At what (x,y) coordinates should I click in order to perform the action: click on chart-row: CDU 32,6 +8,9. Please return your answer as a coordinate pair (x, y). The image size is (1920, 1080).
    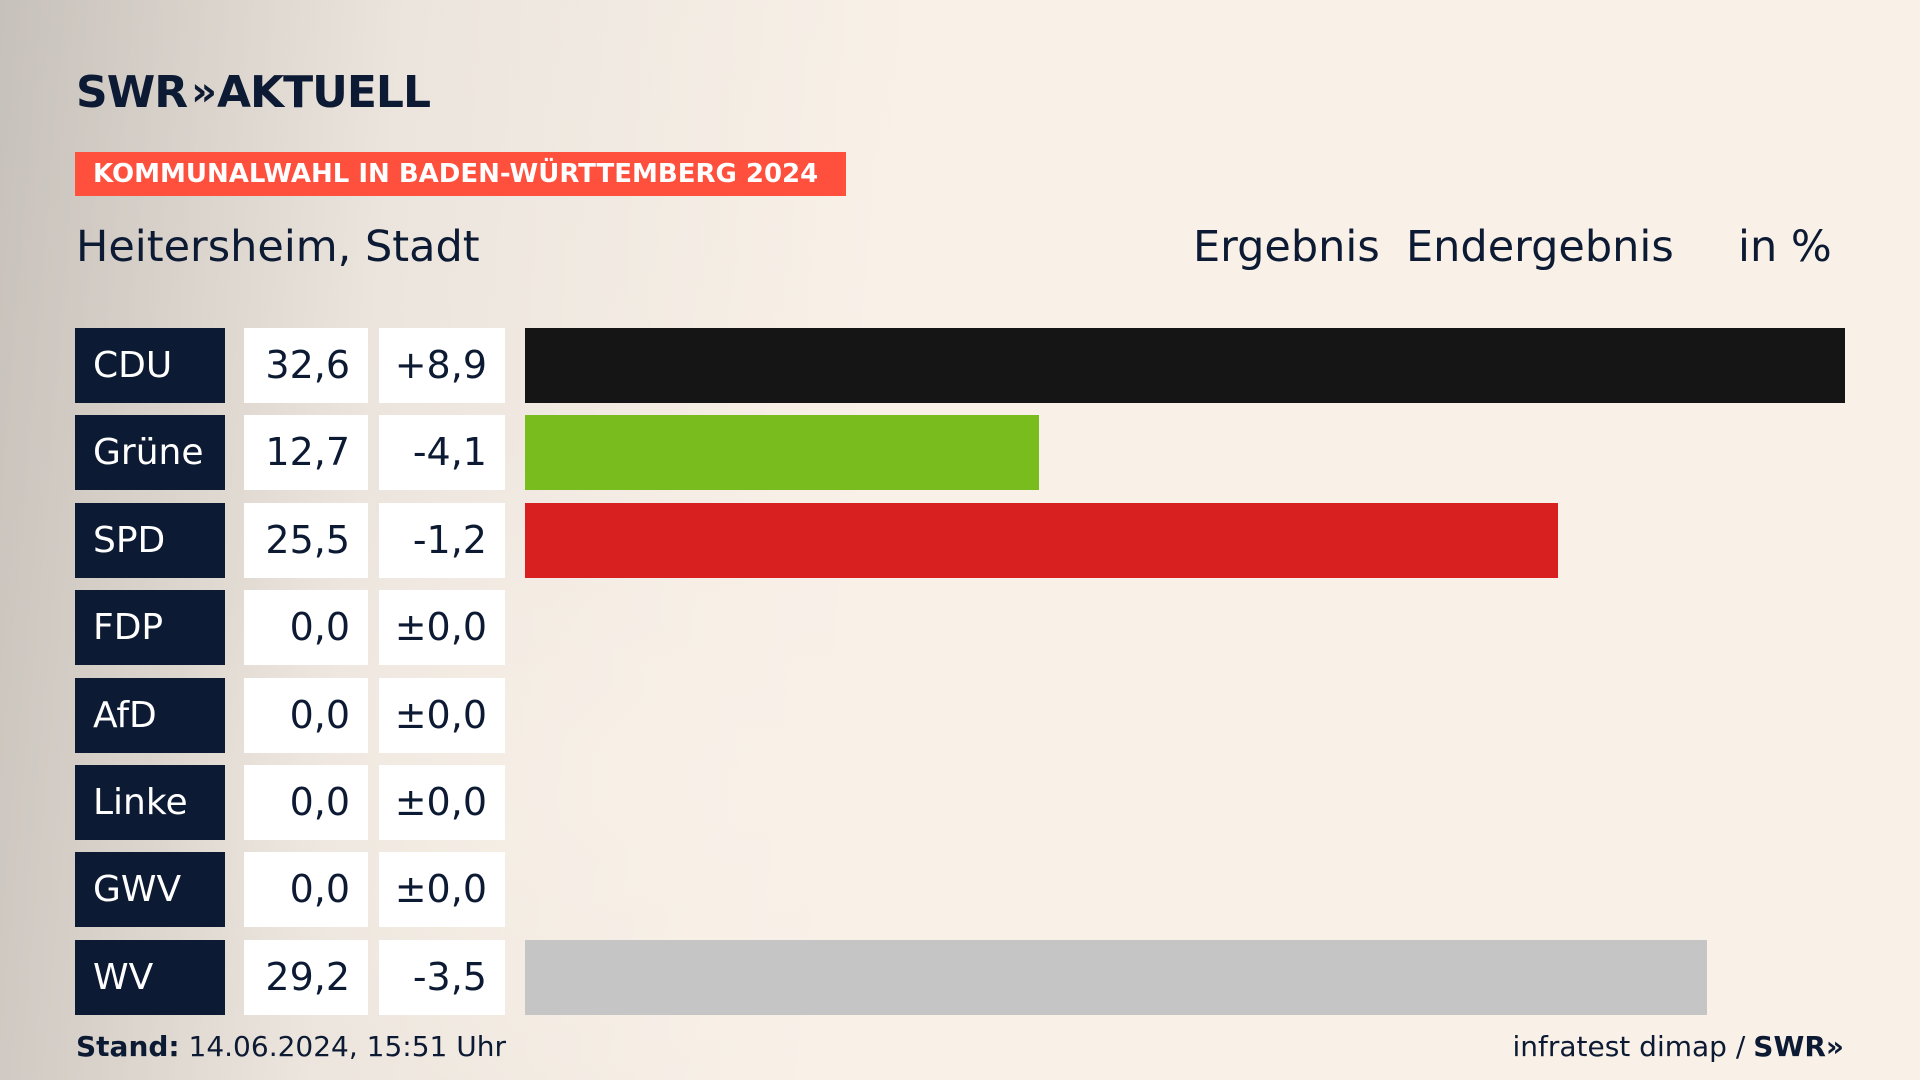
    Looking at the image, I should click on (960, 365).